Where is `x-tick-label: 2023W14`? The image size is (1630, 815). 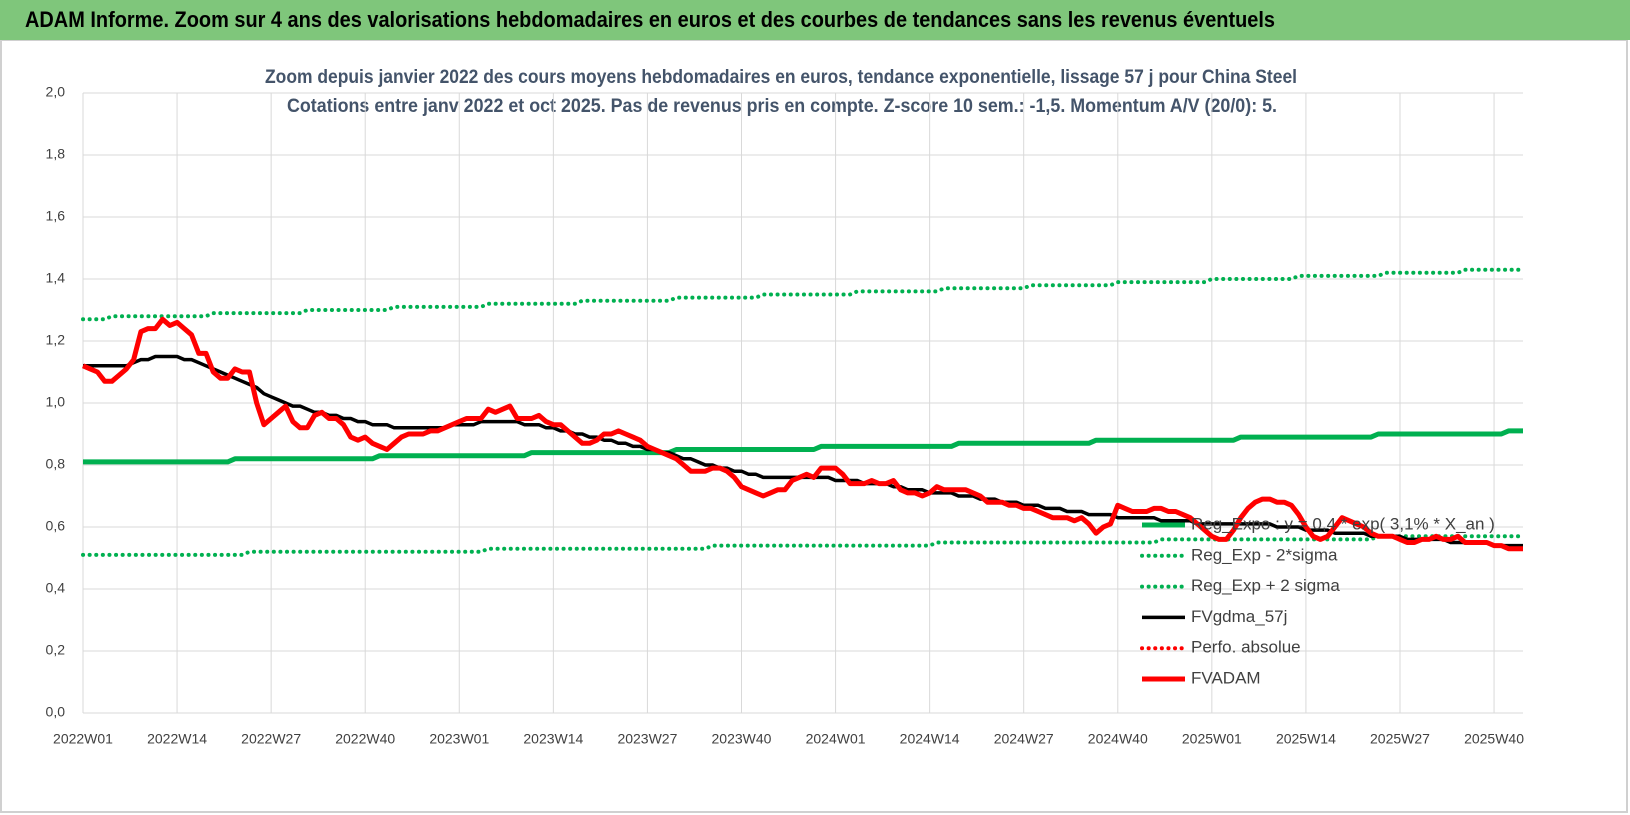
x-tick-label: 2023W14 is located at coordinates (553, 739).